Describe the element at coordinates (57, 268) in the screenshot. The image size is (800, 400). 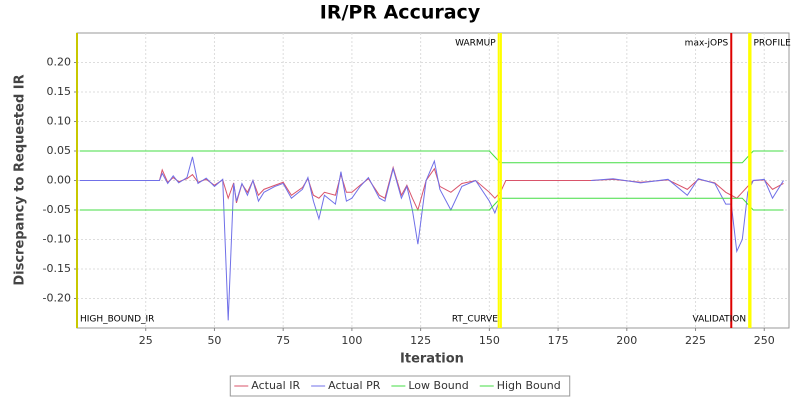
I see `y-tick-label: -0.15` at that location.